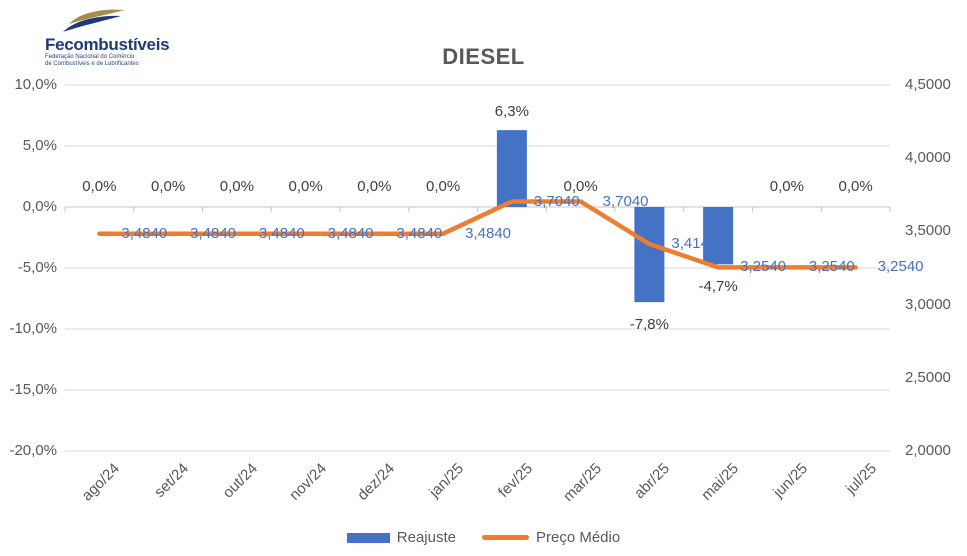 Image resolution: width=967 pixels, height=556 pixels. What do you see at coordinates (107, 44) in the screenshot?
I see `logo-name: Fecombustíveis` at bounding box center [107, 44].